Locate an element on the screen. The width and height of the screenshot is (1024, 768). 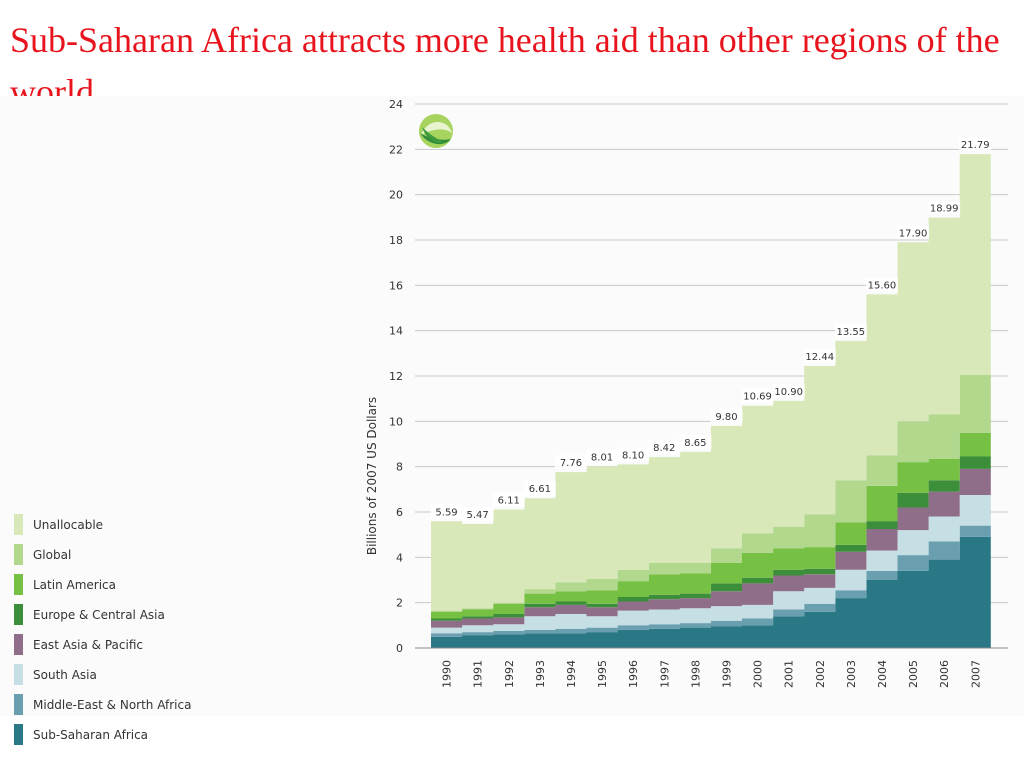
y-tick-label: 24 is located at coordinates (396, 104).